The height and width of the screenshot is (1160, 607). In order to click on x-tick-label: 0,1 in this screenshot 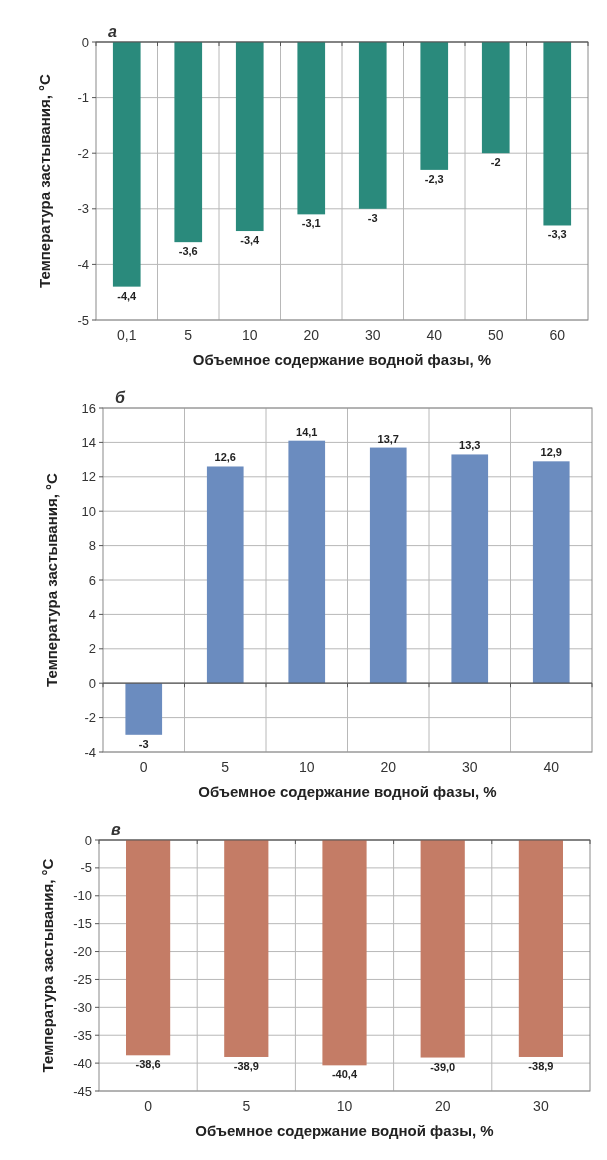, I will do `click(127, 335)`.